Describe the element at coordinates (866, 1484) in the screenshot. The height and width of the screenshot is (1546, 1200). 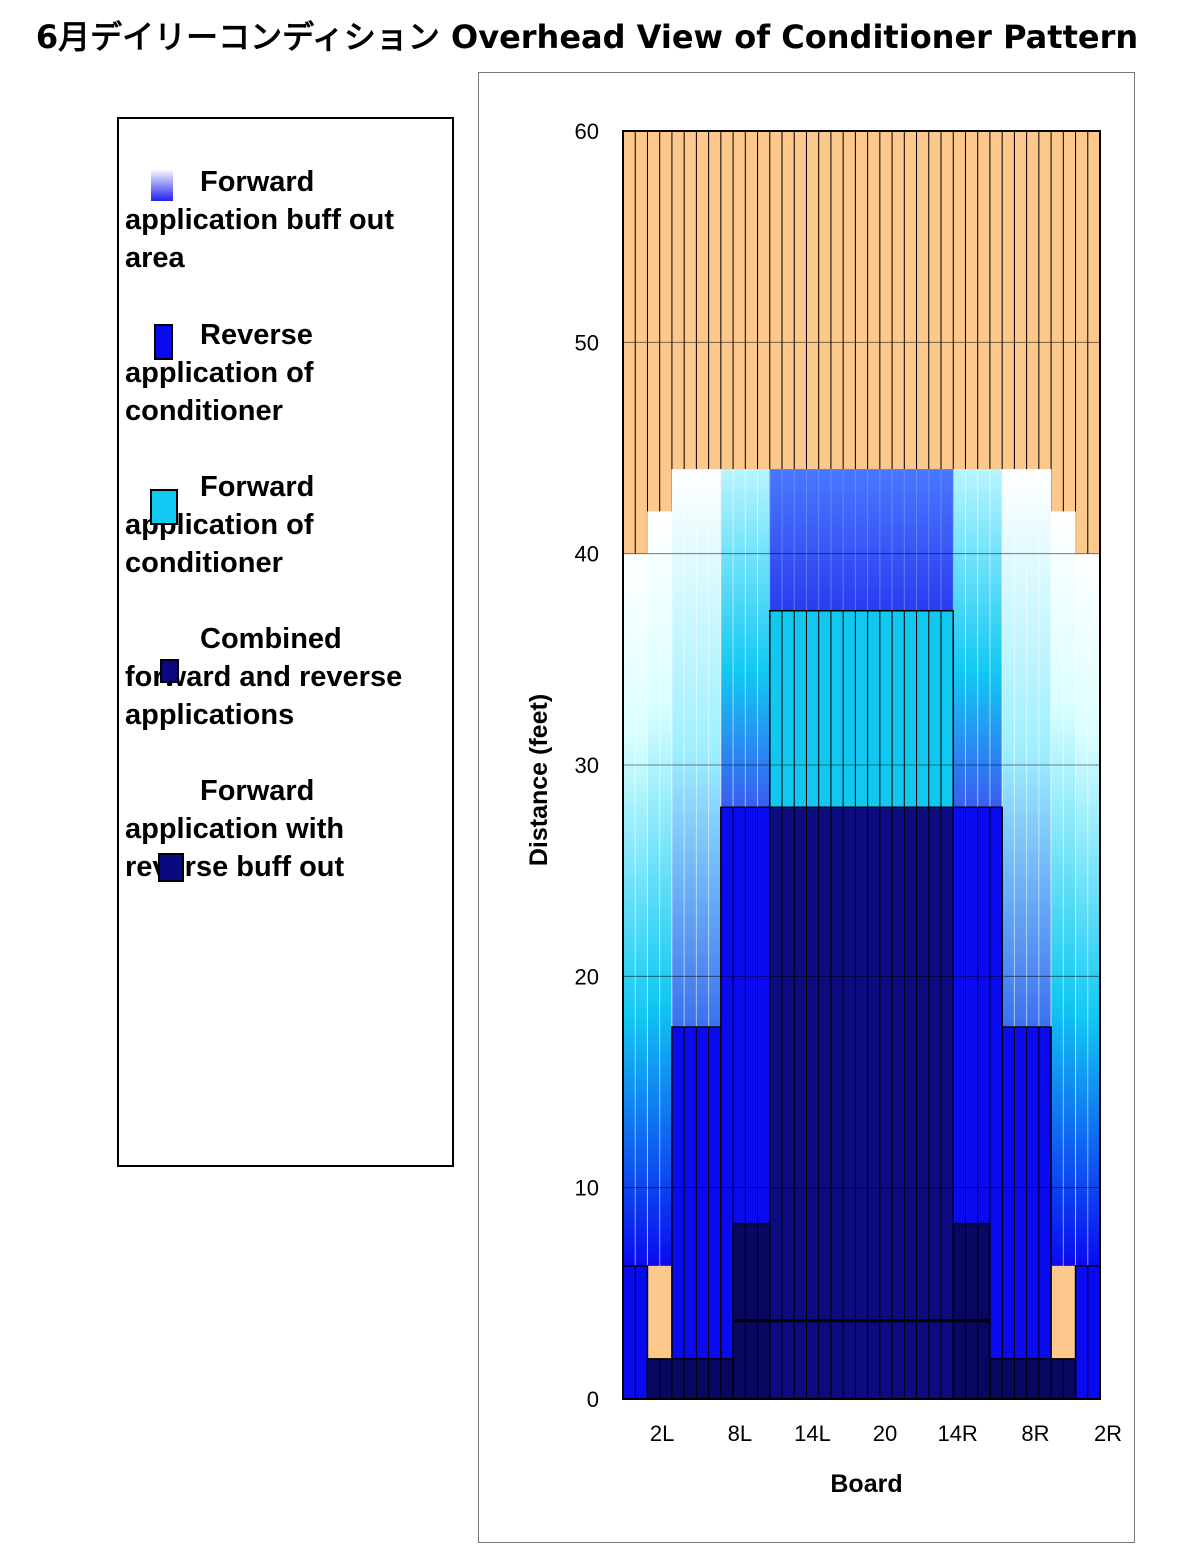
I see `x-axis-title: Board` at that location.